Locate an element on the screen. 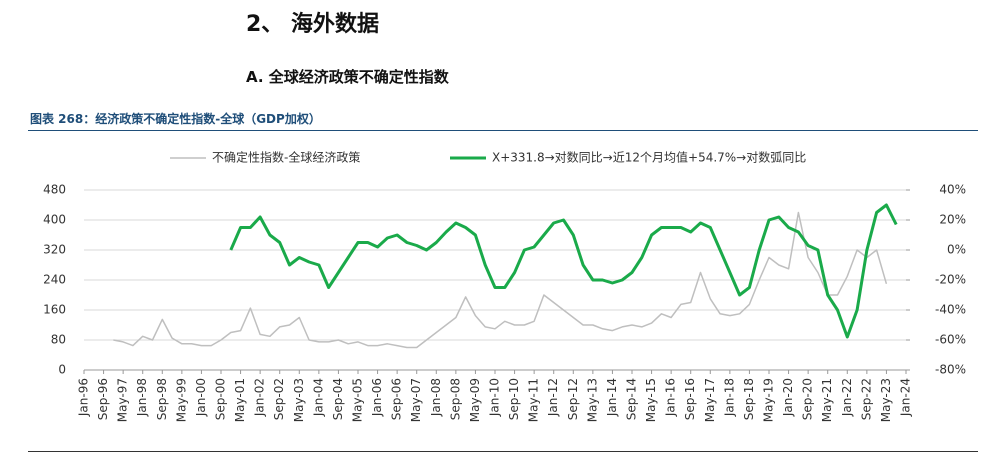 The image size is (1002, 461). x-tick-label: May-13 is located at coordinates (592, 400).